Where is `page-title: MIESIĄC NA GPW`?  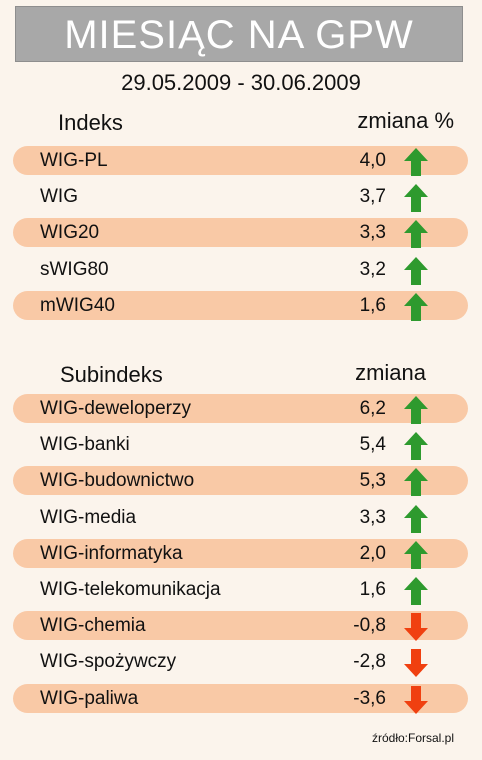
page-title: MIESIĄC NA GPW is located at coordinates (239, 35).